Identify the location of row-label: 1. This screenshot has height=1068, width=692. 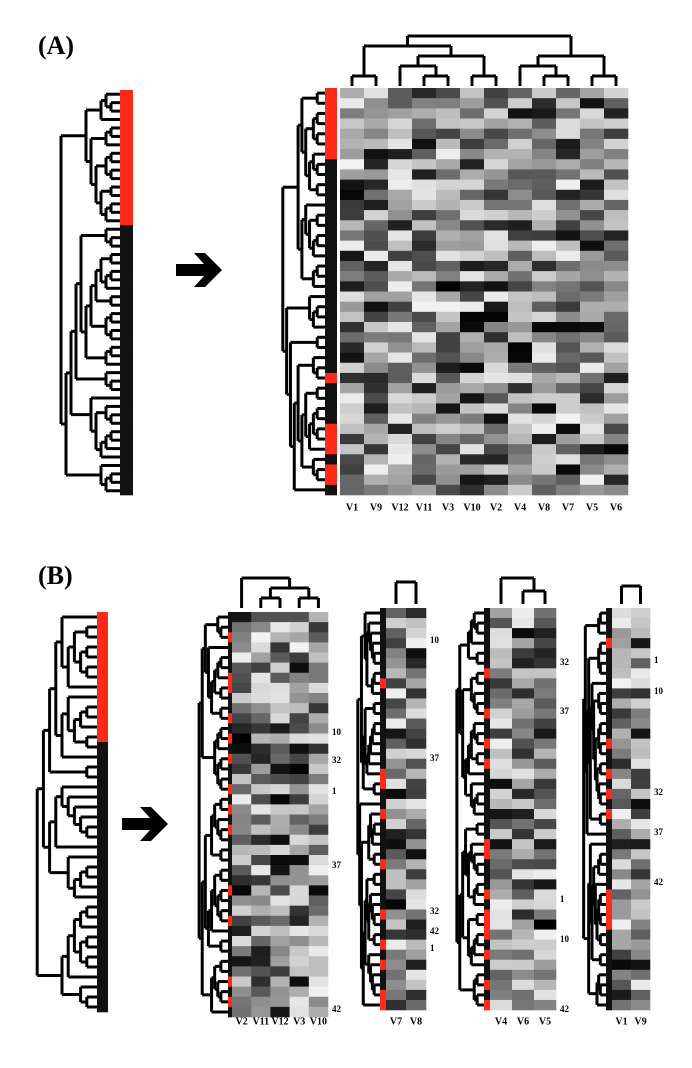
(656, 660).